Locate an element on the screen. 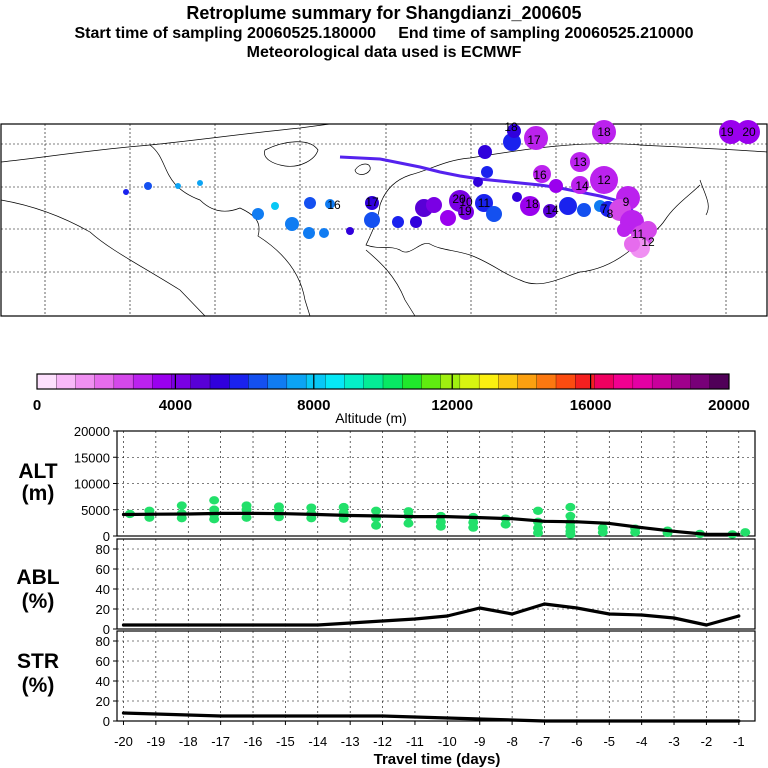 The height and width of the screenshot is (768, 768). day-label: 20 is located at coordinates (749, 132).